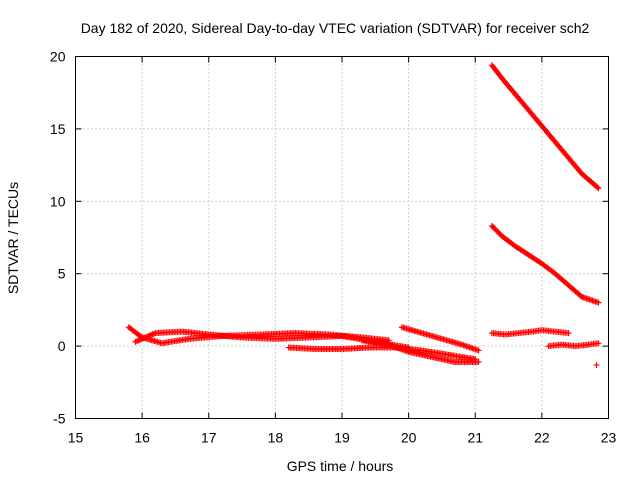 The image size is (640, 480). I want to click on x-tick-label: 23, so click(609, 438).